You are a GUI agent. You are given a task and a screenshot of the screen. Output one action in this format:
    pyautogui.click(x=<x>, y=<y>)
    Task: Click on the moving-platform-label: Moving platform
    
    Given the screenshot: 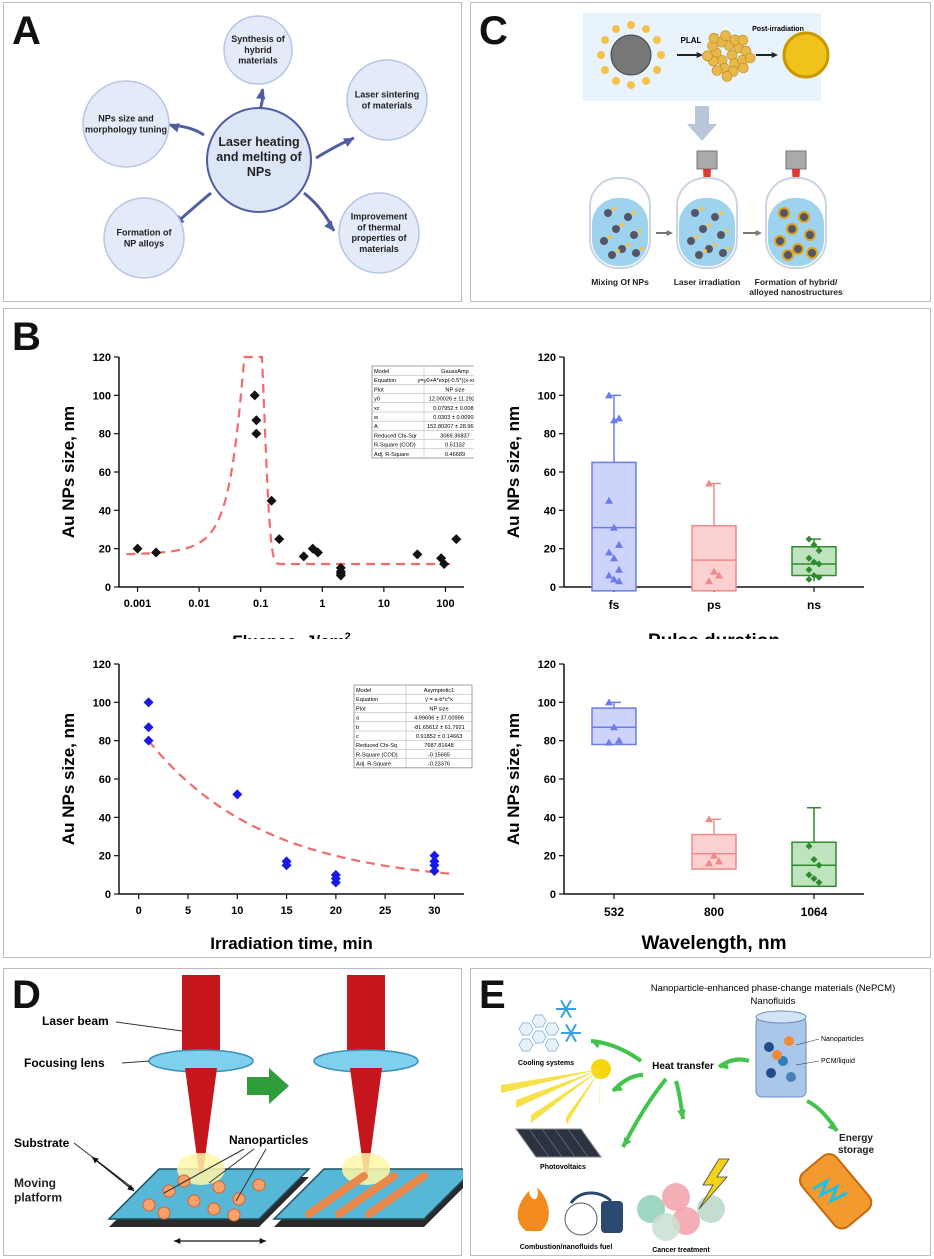 What is the action you would take?
    pyautogui.click(x=38, y=1190)
    